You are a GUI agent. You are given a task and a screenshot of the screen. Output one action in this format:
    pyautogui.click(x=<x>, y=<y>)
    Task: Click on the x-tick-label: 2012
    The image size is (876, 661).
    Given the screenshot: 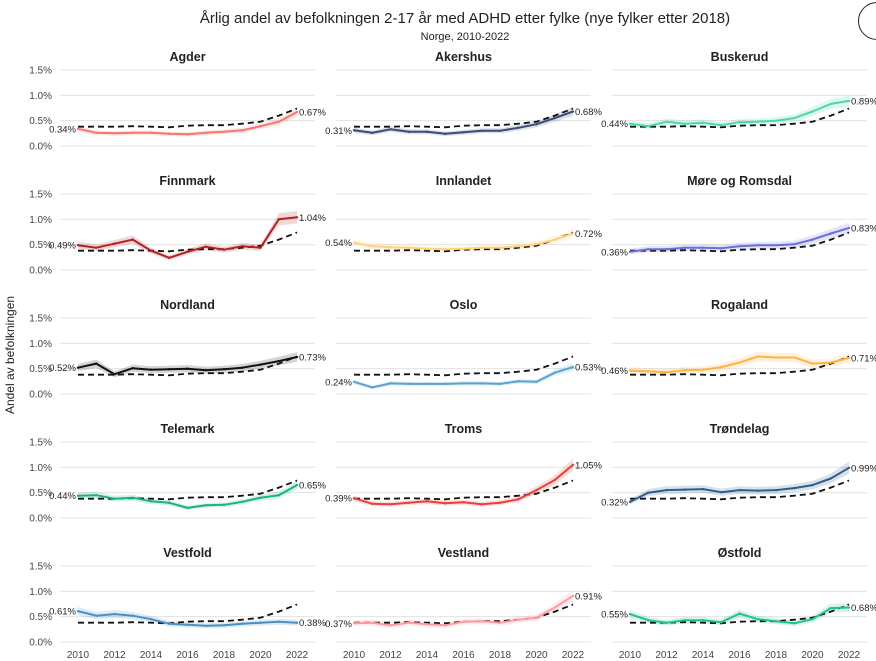 What is the action you would take?
    pyautogui.click(x=666, y=655)
    